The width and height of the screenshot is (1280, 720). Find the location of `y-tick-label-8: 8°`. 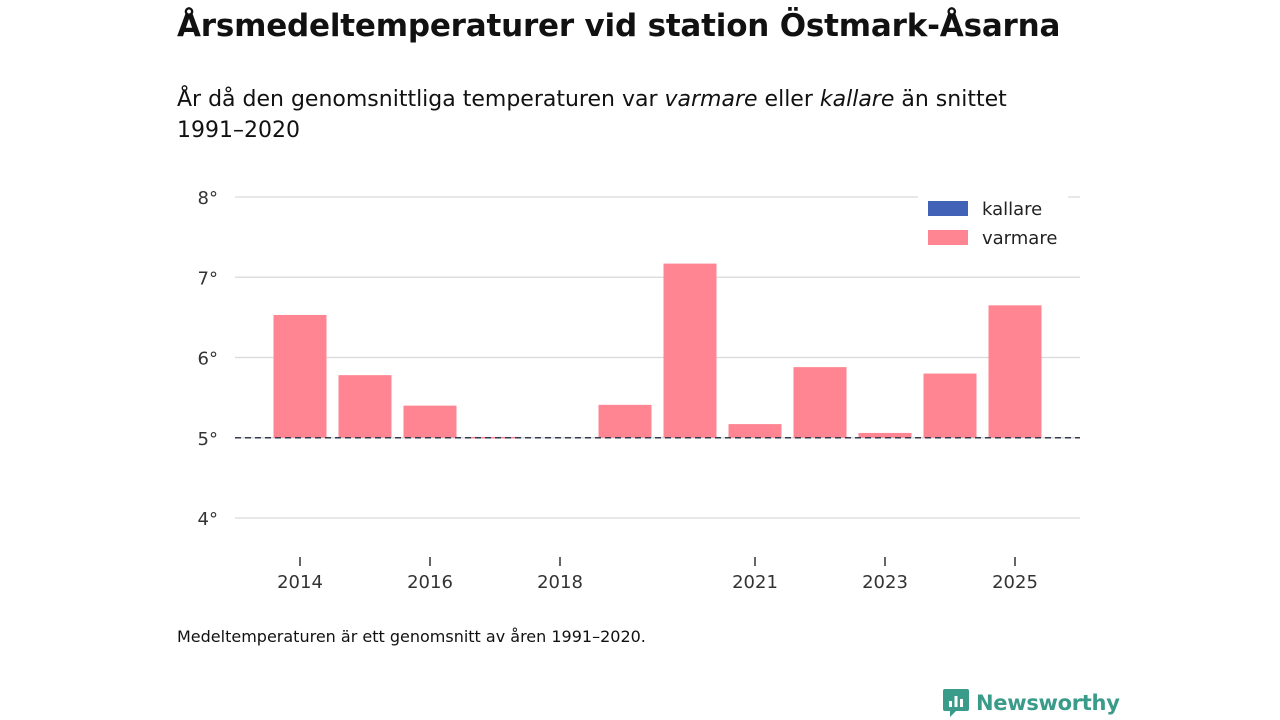

y-tick-label-8: 8° is located at coordinates (208, 198).